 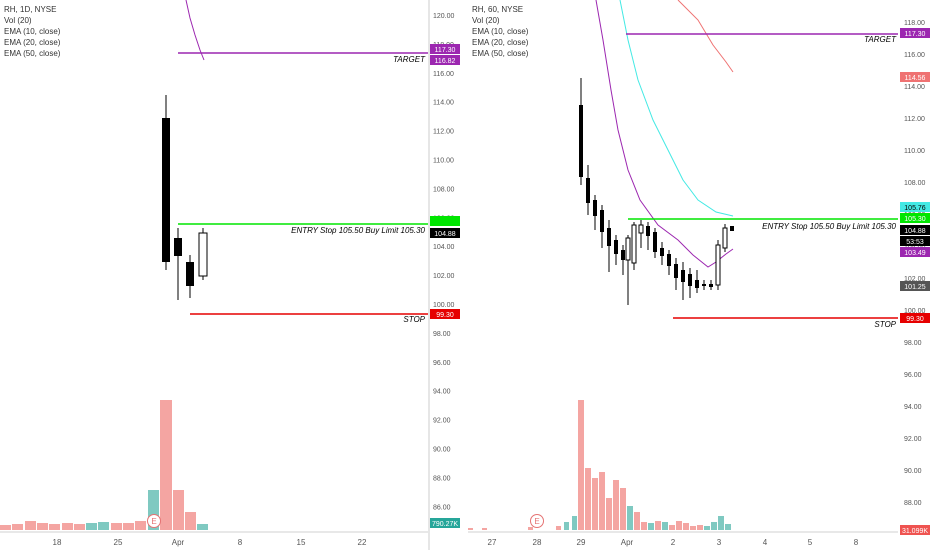 What do you see at coordinates (443, 161) in the screenshot?
I see `price-tick-label: 110.00` at bounding box center [443, 161].